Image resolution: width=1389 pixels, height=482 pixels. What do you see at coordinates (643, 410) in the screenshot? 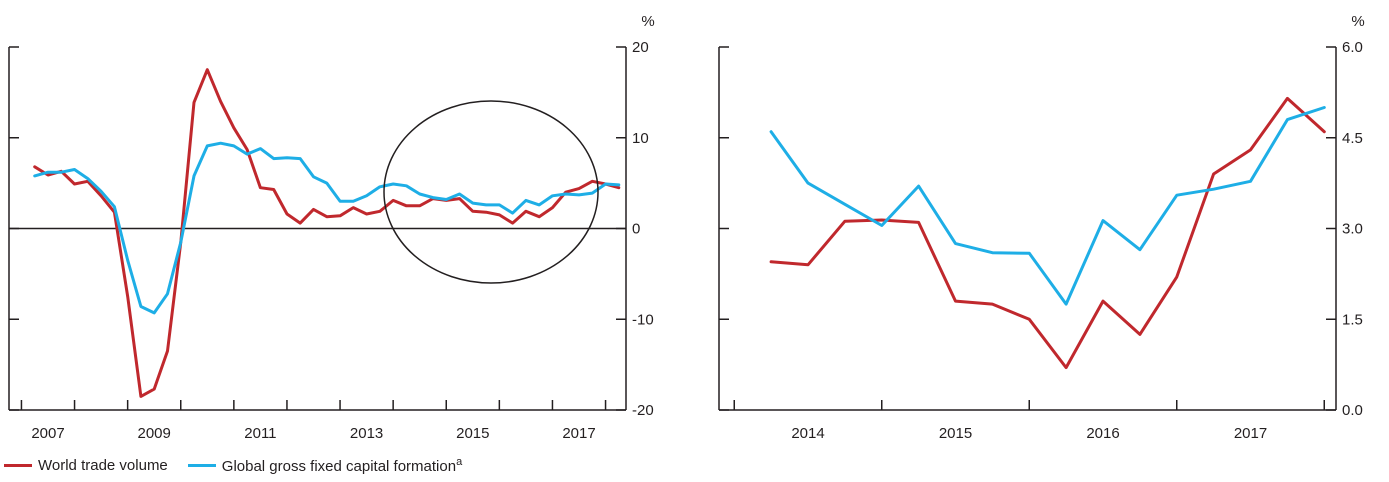
I see `y-tick-label: -20` at bounding box center [643, 410].